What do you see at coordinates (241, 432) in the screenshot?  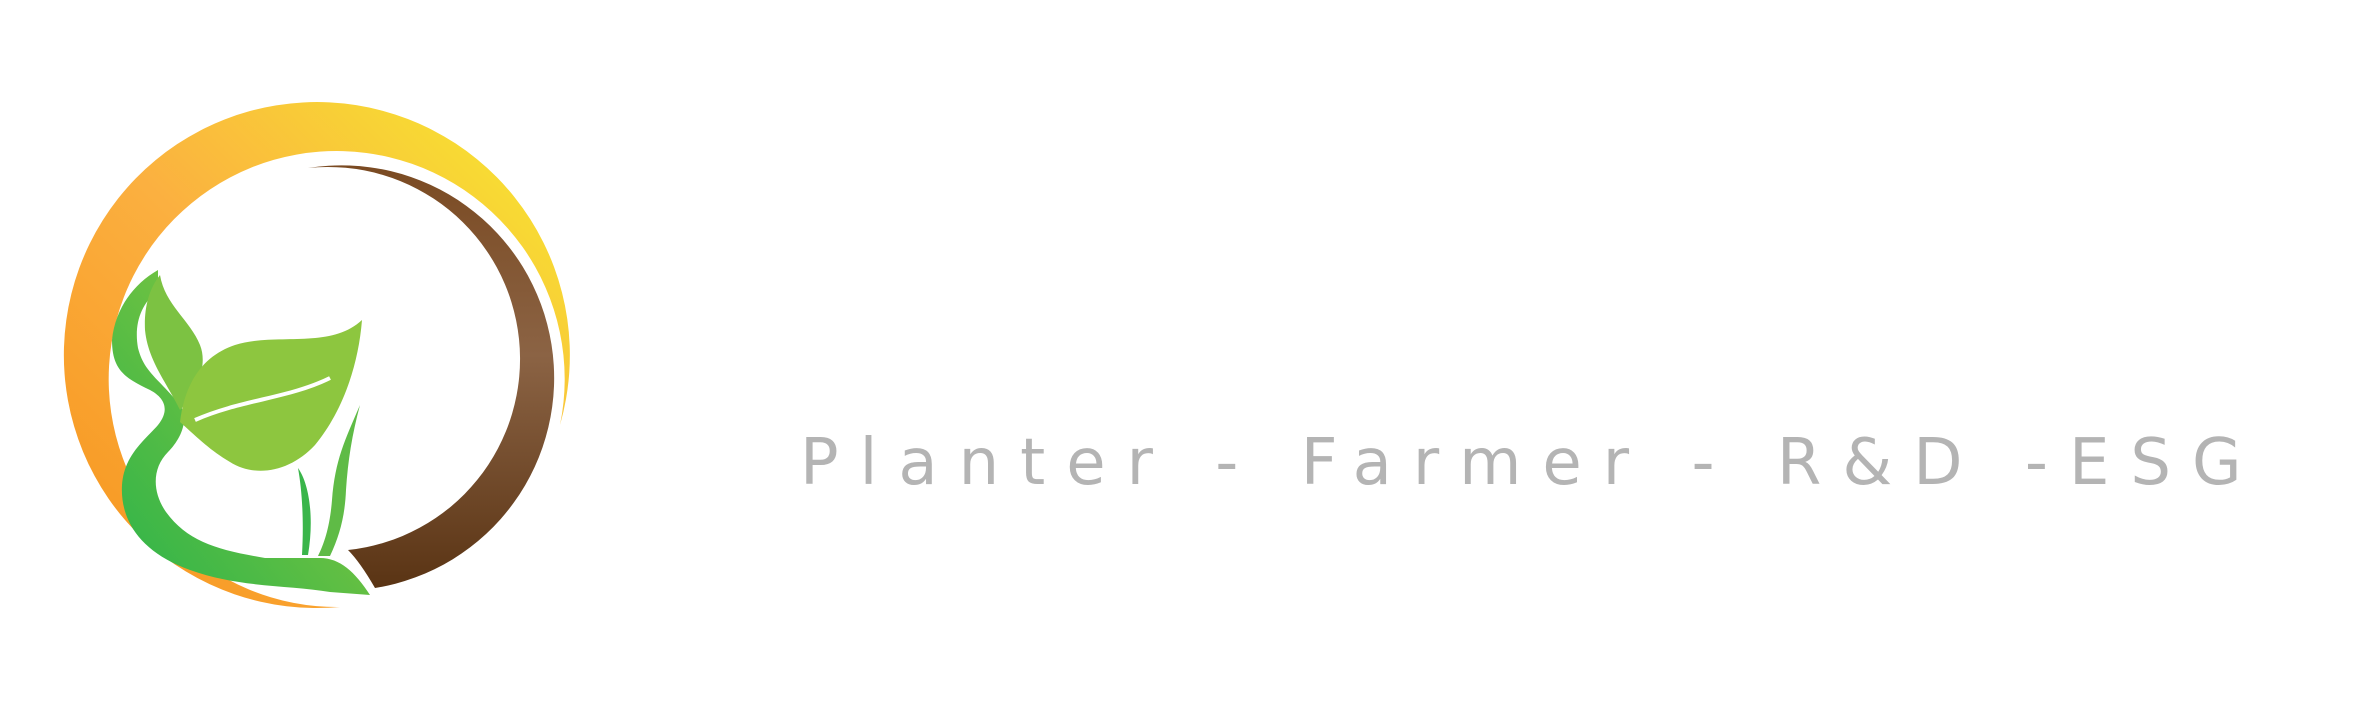 I see `stem` at bounding box center [241, 432].